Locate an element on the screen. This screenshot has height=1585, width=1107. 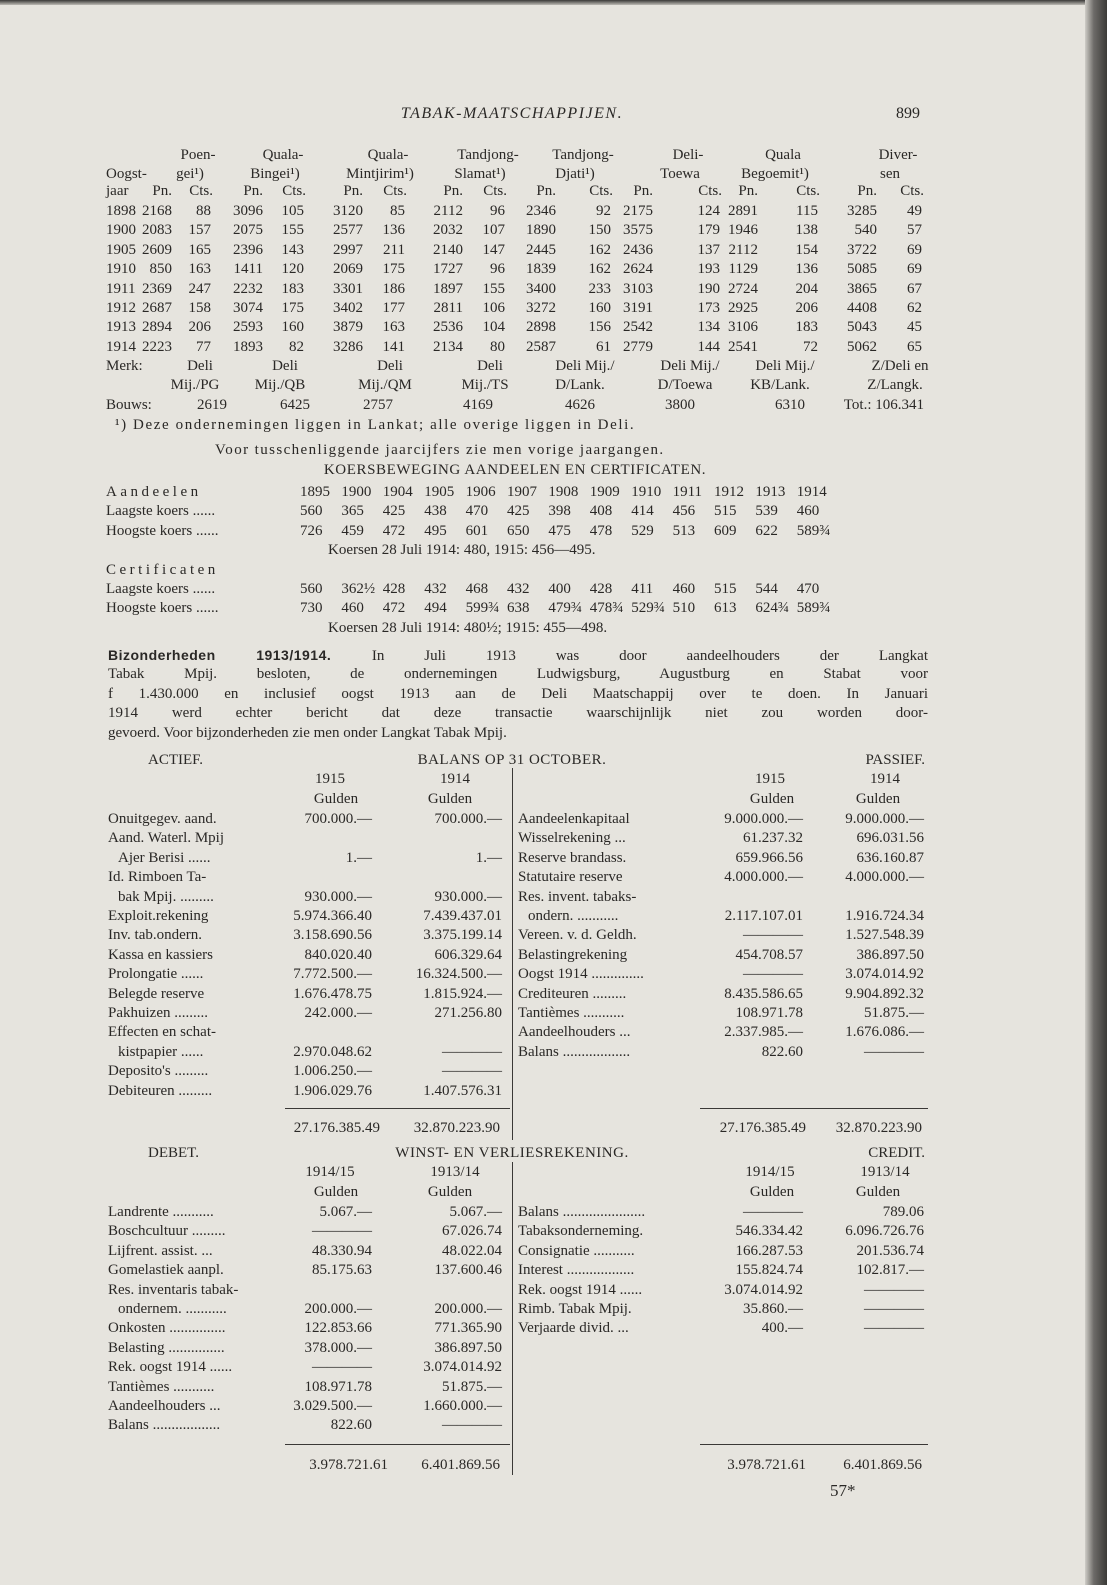
aandeelen-years-value: 1904 is located at coordinates (397, 492).